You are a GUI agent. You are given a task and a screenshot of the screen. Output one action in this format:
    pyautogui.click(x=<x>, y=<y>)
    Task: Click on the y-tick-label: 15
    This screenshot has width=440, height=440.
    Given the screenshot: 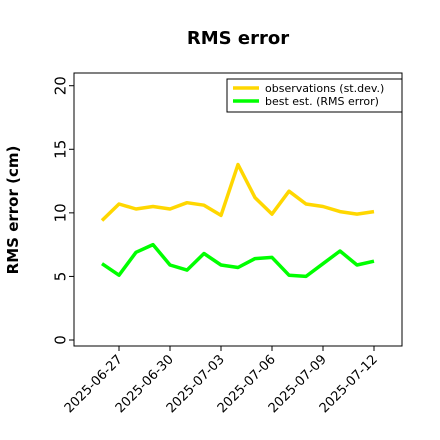 What is the action you would take?
    pyautogui.click(x=60, y=149)
    